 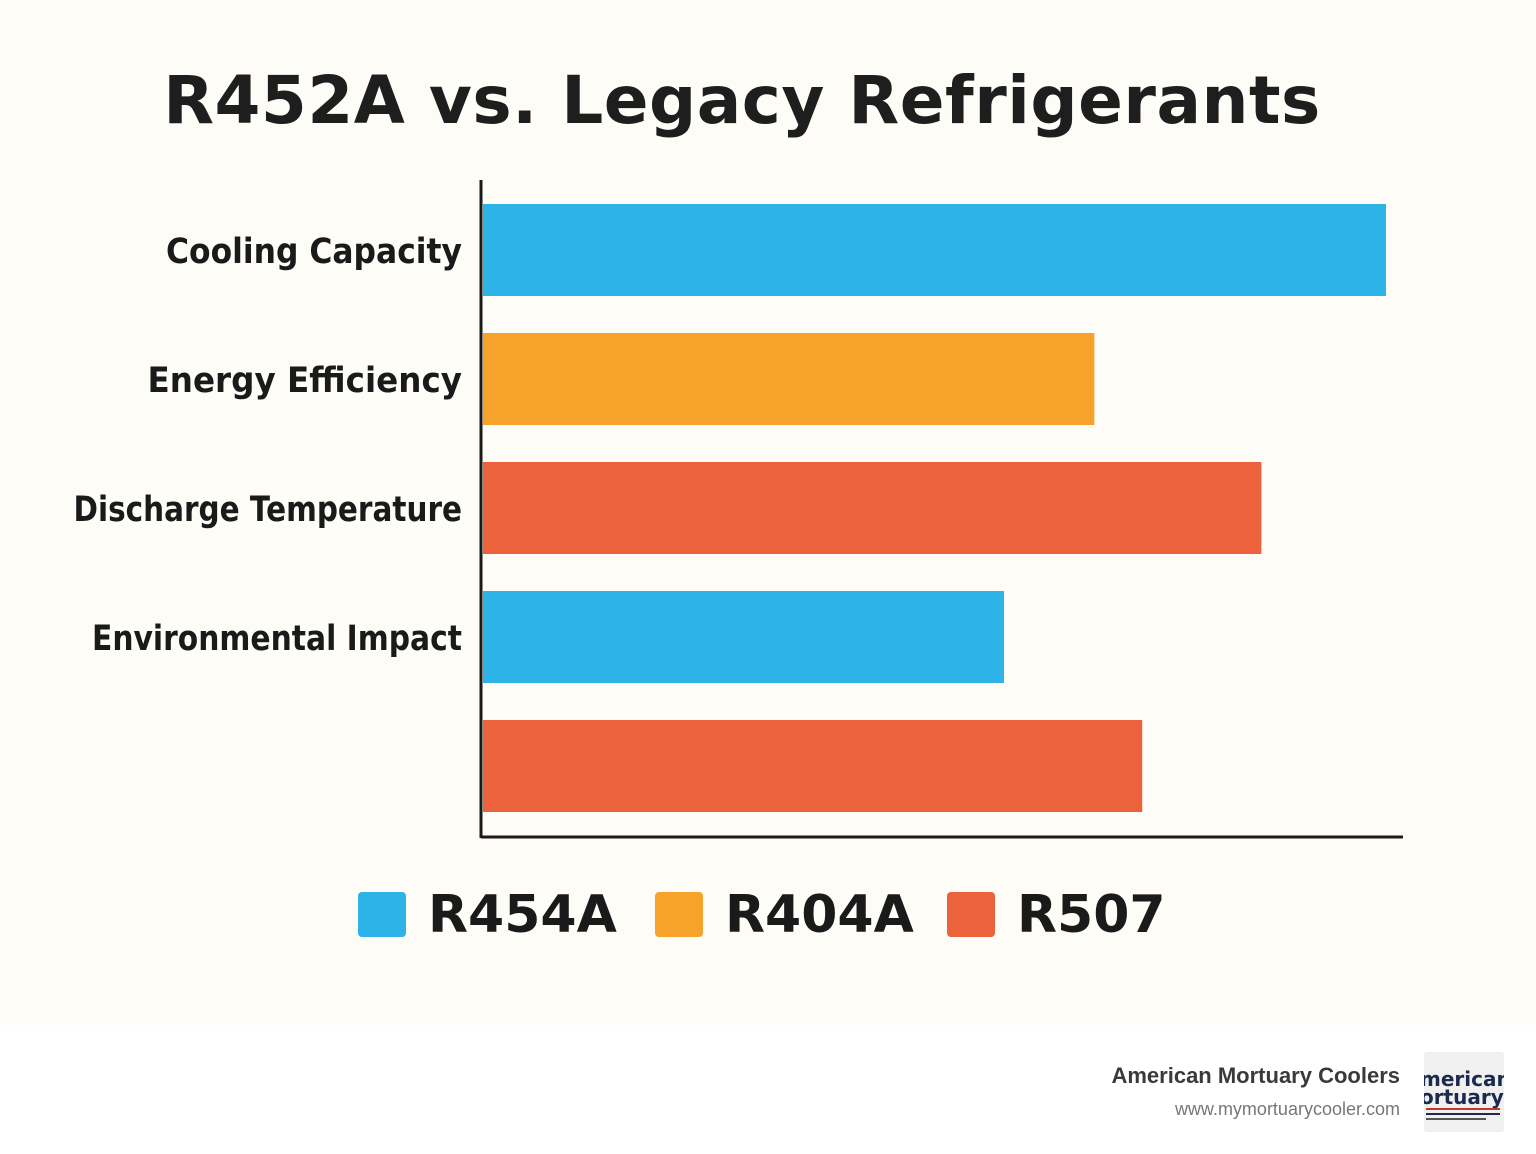 I want to click on category-label-2: Energy Efficiency, so click(x=305, y=381).